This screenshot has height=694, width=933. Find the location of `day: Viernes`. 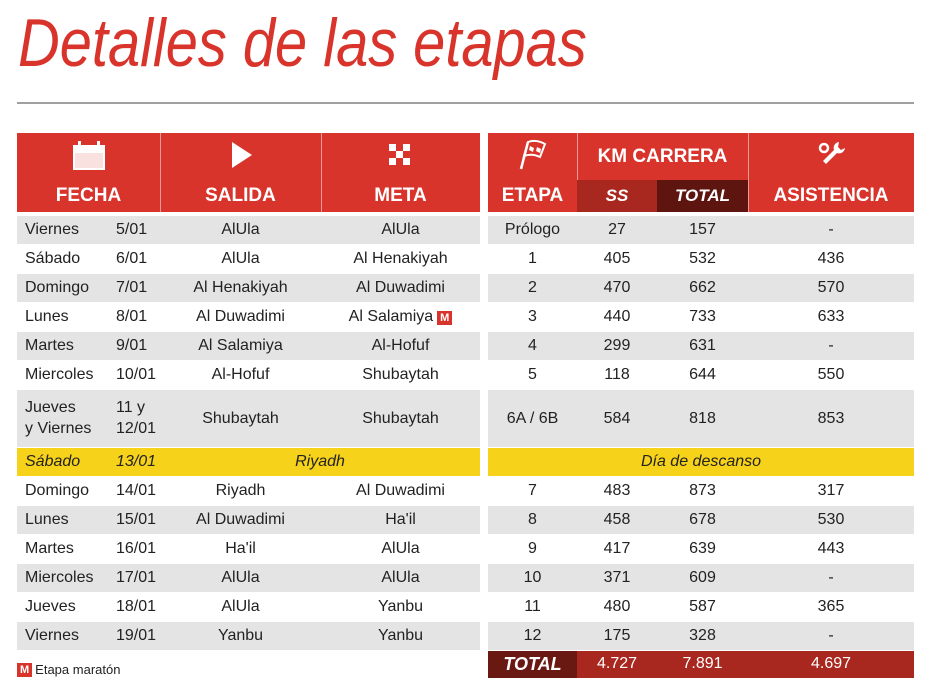

day: Viernes is located at coordinates (52, 230).